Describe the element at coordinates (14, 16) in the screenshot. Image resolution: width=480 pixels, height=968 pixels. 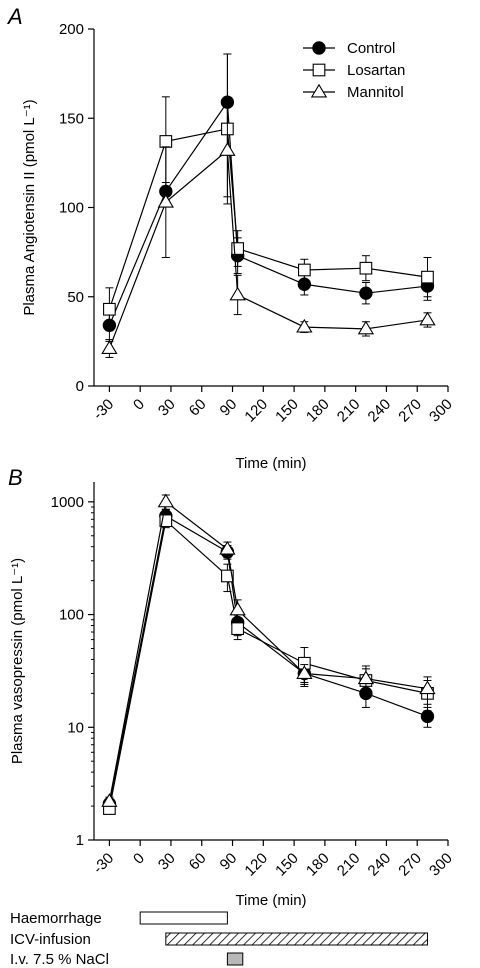
I see `panel-letter: A` at that location.